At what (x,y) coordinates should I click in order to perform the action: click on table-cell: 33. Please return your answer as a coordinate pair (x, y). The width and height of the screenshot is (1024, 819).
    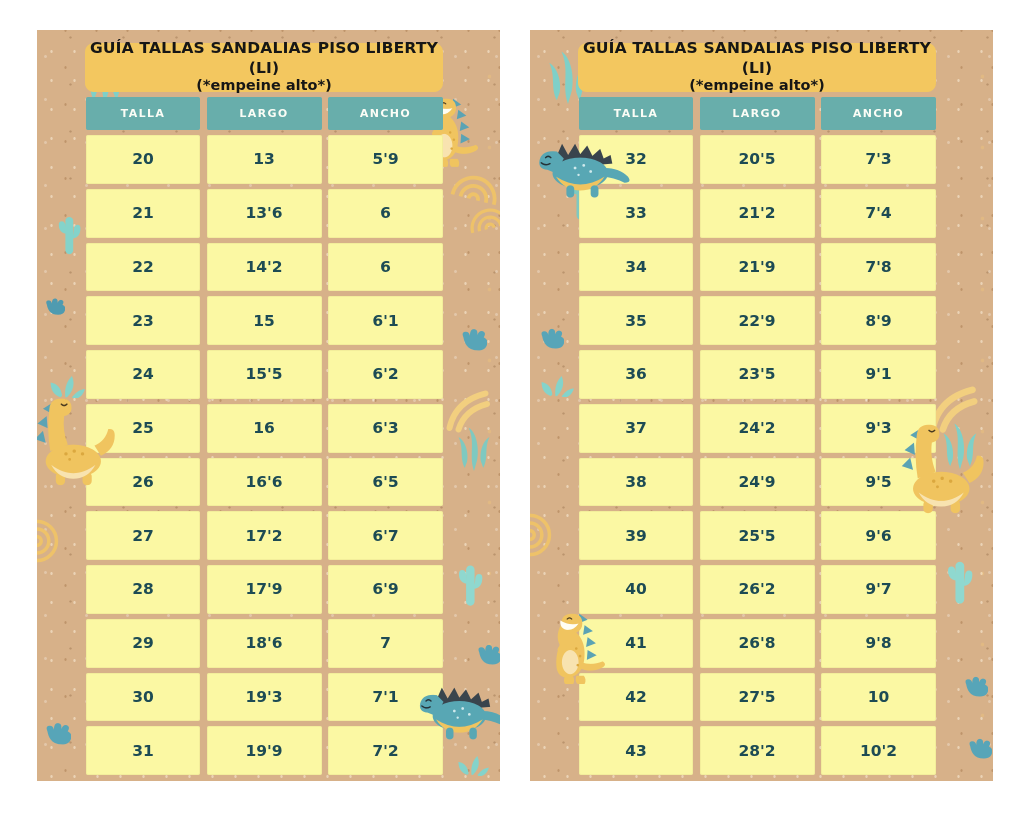
    Looking at the image, I should click on (636, 213).